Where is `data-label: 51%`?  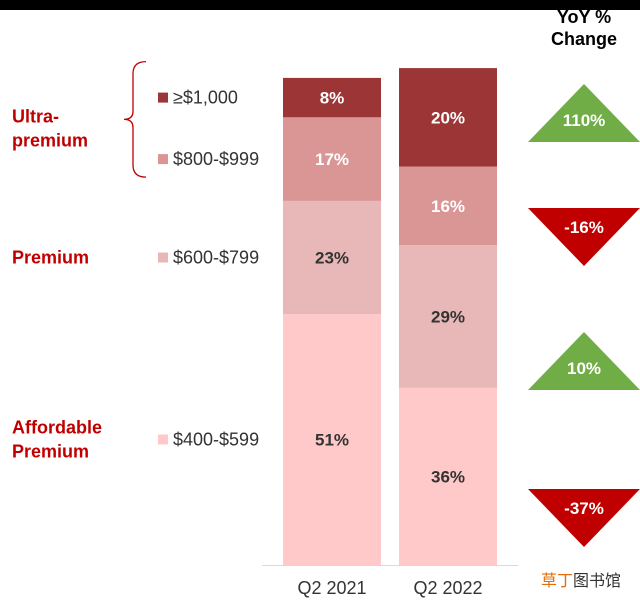 data-label: 51% is located at coordinates (332, 440).